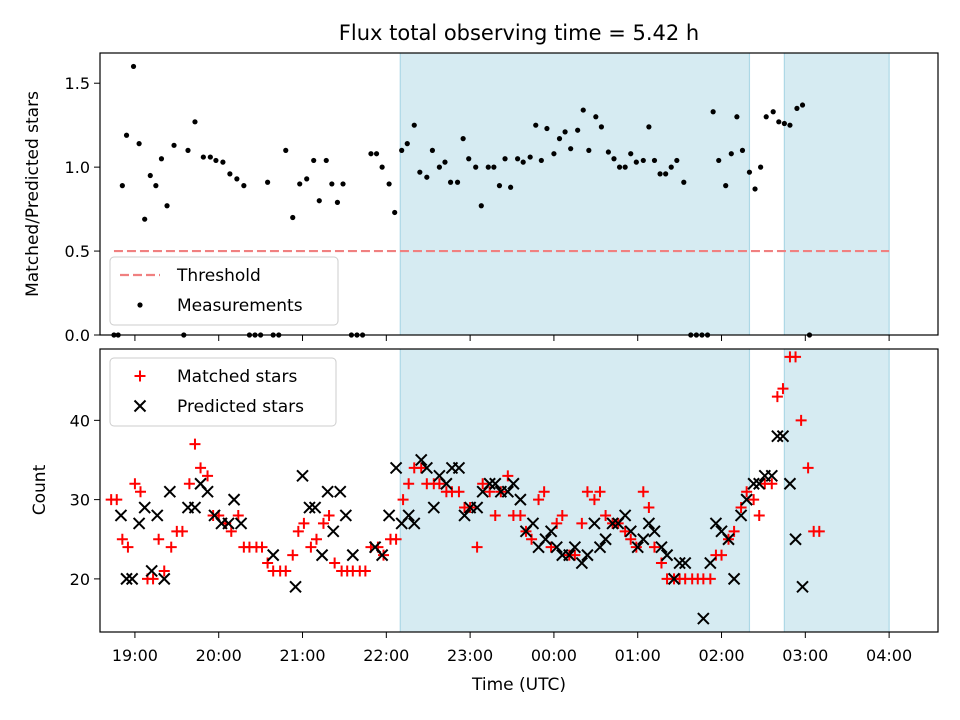 The width and height of the screenshot is (960, 720). I want to click on x-tick-label: 20:00, so click(219, 655).